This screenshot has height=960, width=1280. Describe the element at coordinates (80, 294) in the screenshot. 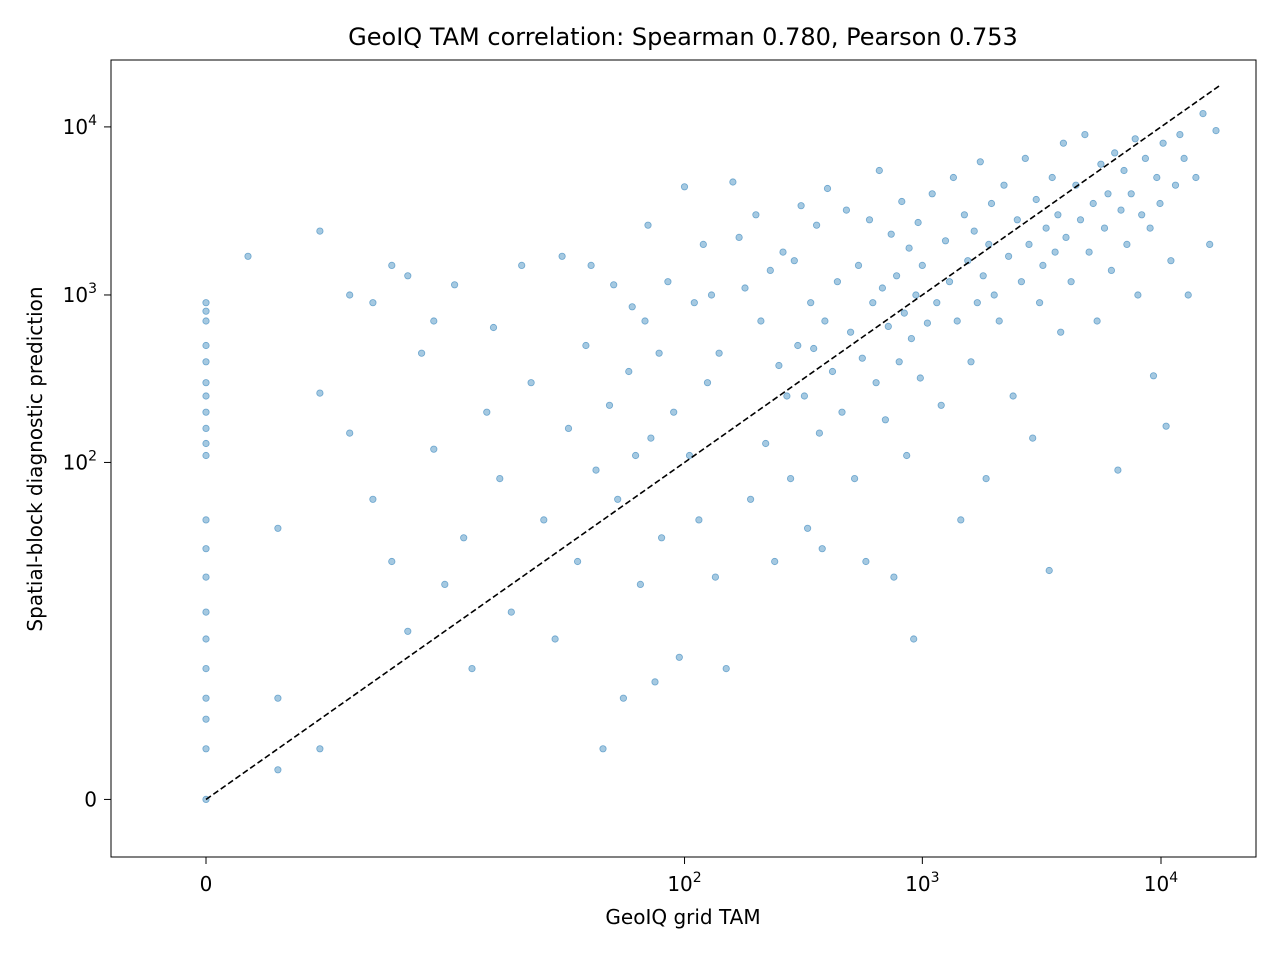

I see `y-tick-label: 10³` at that location.